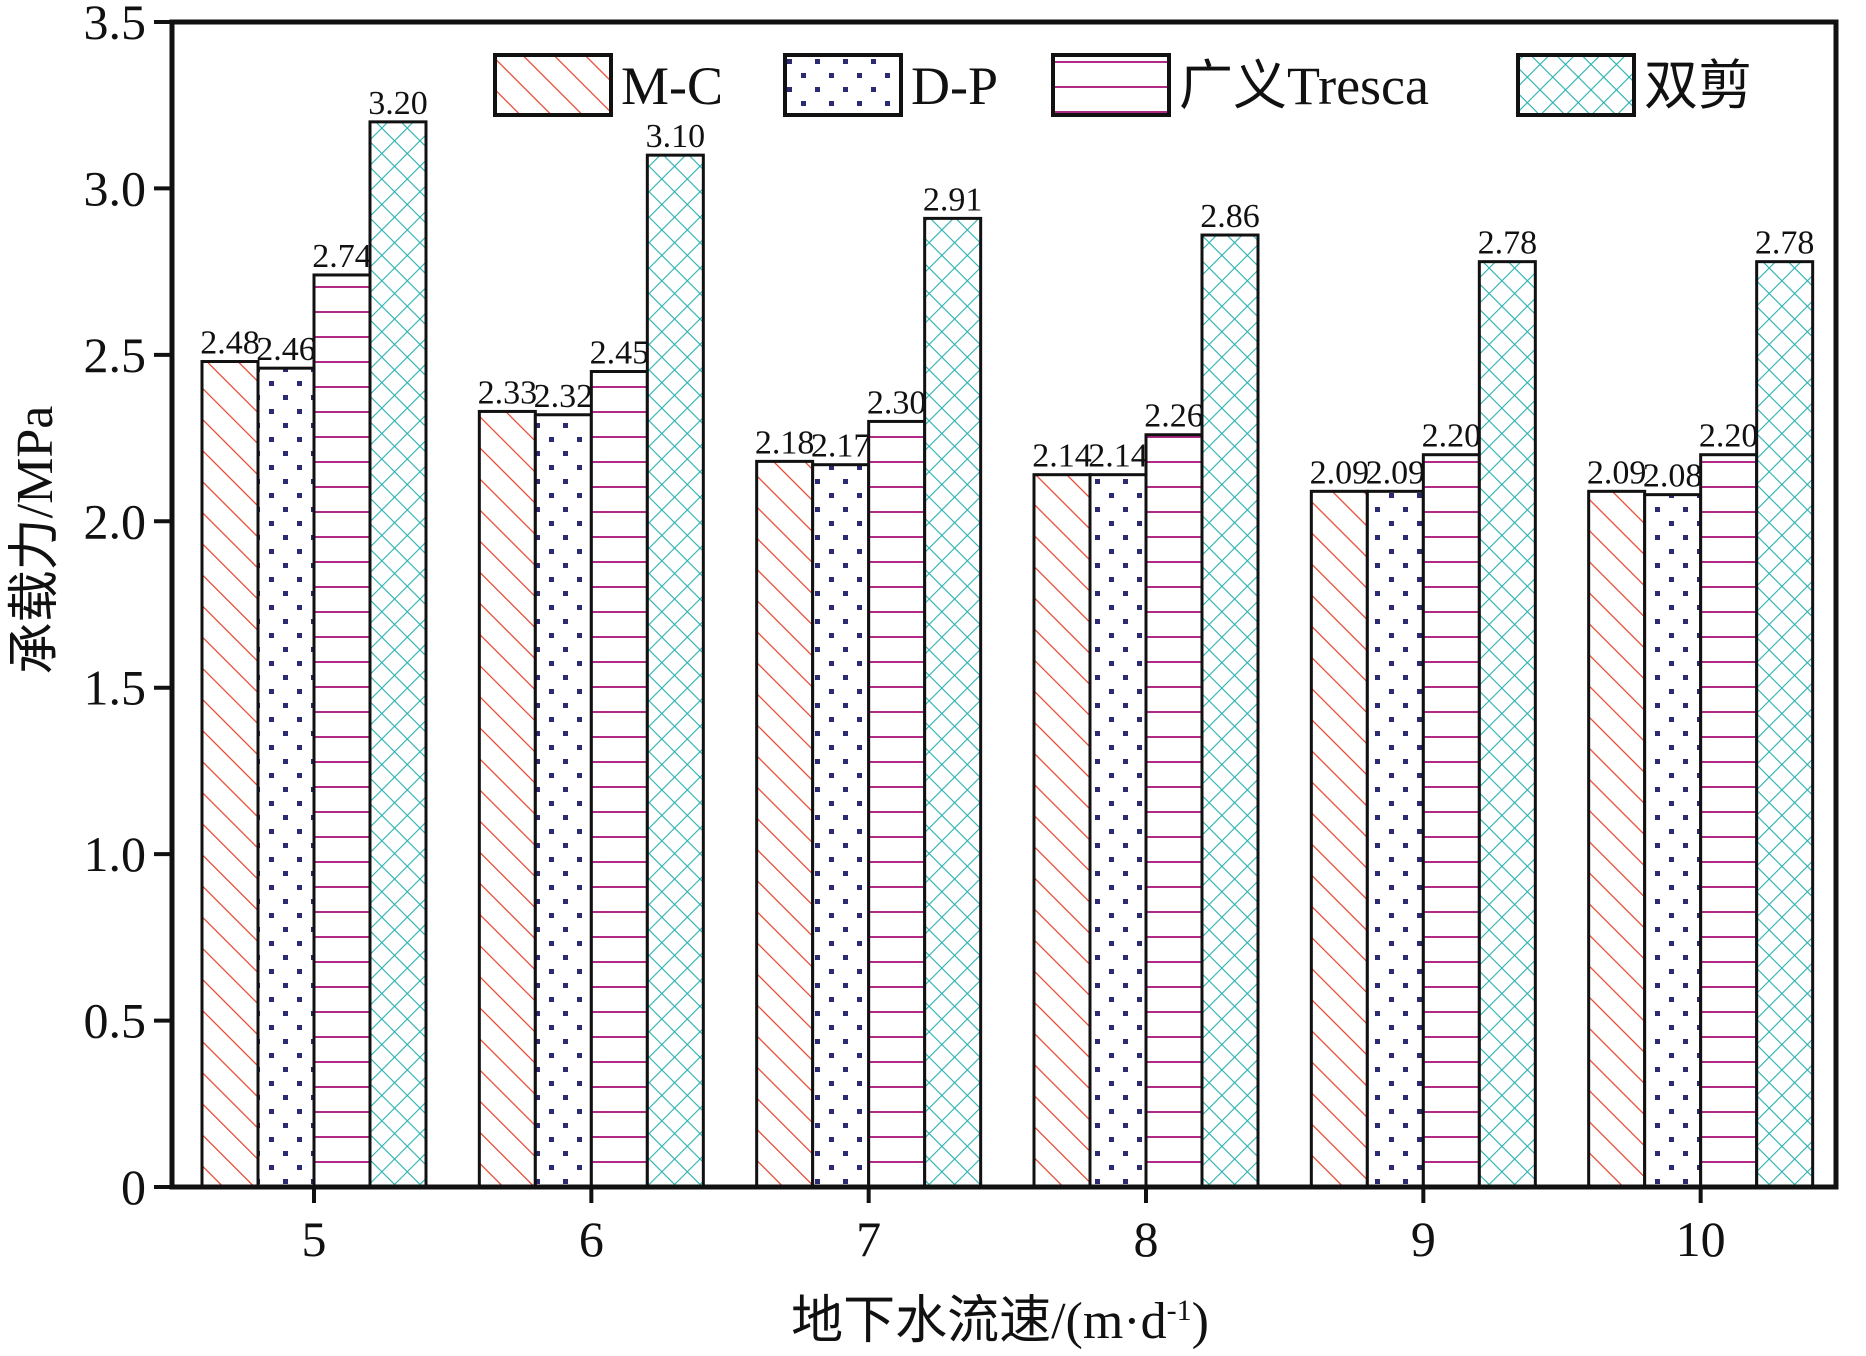 This screenshot has height=1356, width=1866. What do you see at coordinates (553, 85) in the screenshot?
I see `legend-swatch-M-C` at bounding box center [553, 85].